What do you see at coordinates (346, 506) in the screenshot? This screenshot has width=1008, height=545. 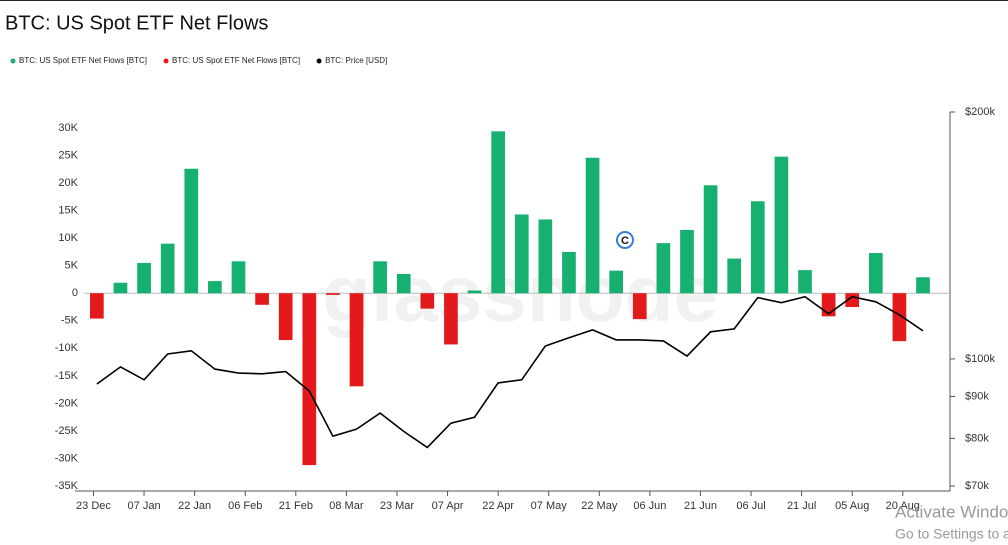 I see `x-tick-label: 08 Mar` at bounding box center [346, 506].